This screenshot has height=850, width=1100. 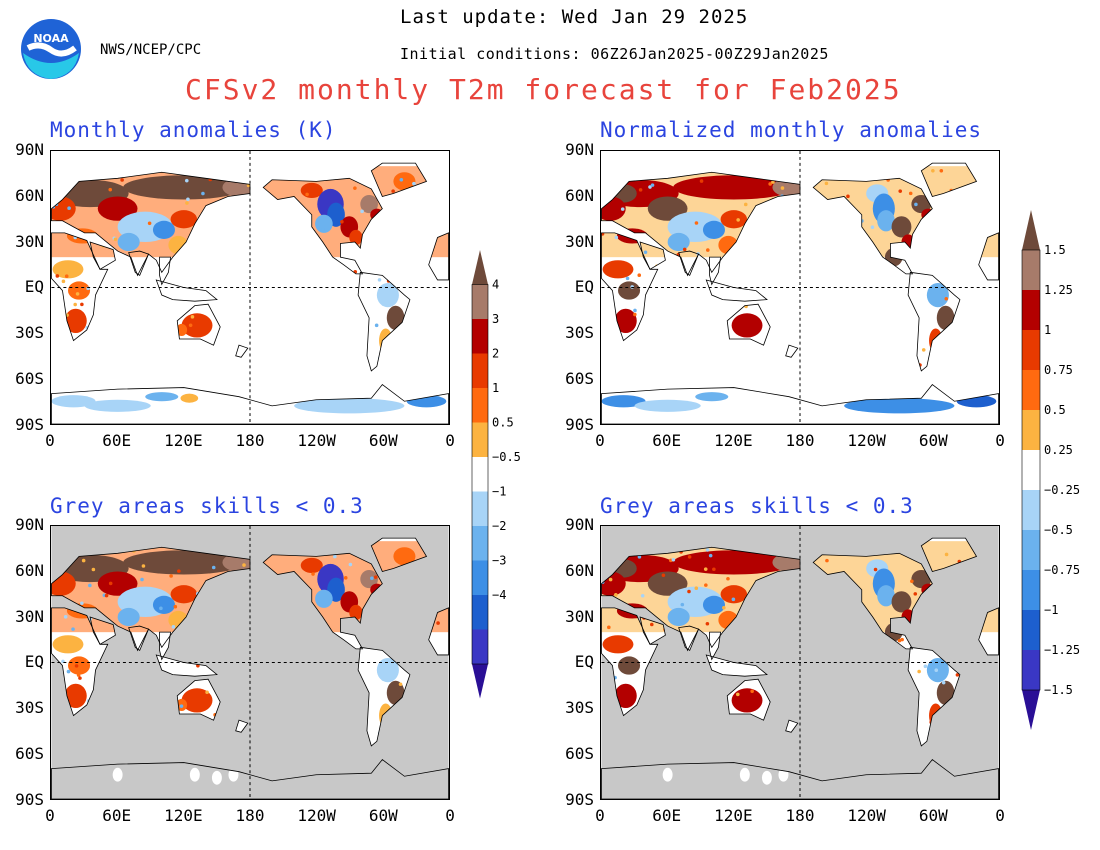 What do you see at coordinates (51, 38) in the screenshot?
I see `noaa-logo-text: NOAA` at bounding box center [51, 38].